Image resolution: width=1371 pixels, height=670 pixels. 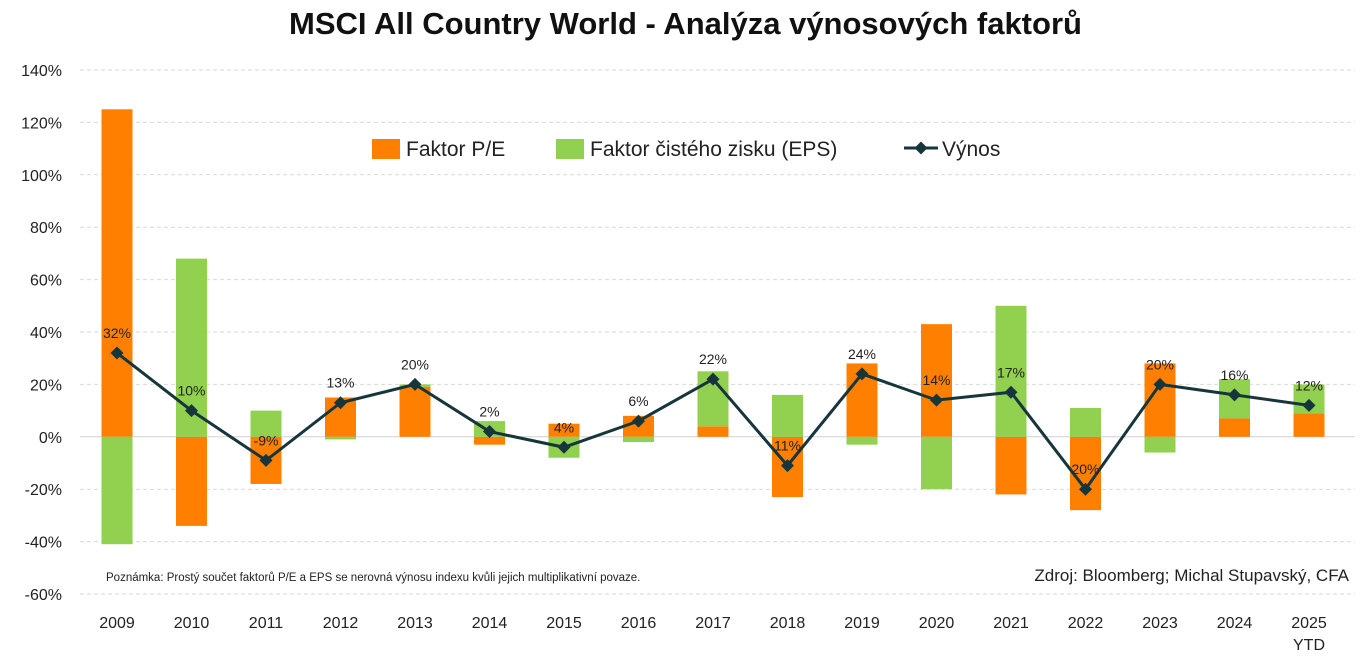 What do you see at coordinates (490, 623) in the screenshot?
I see `x-tick-label: 2014` at bounding box center [490, 623].